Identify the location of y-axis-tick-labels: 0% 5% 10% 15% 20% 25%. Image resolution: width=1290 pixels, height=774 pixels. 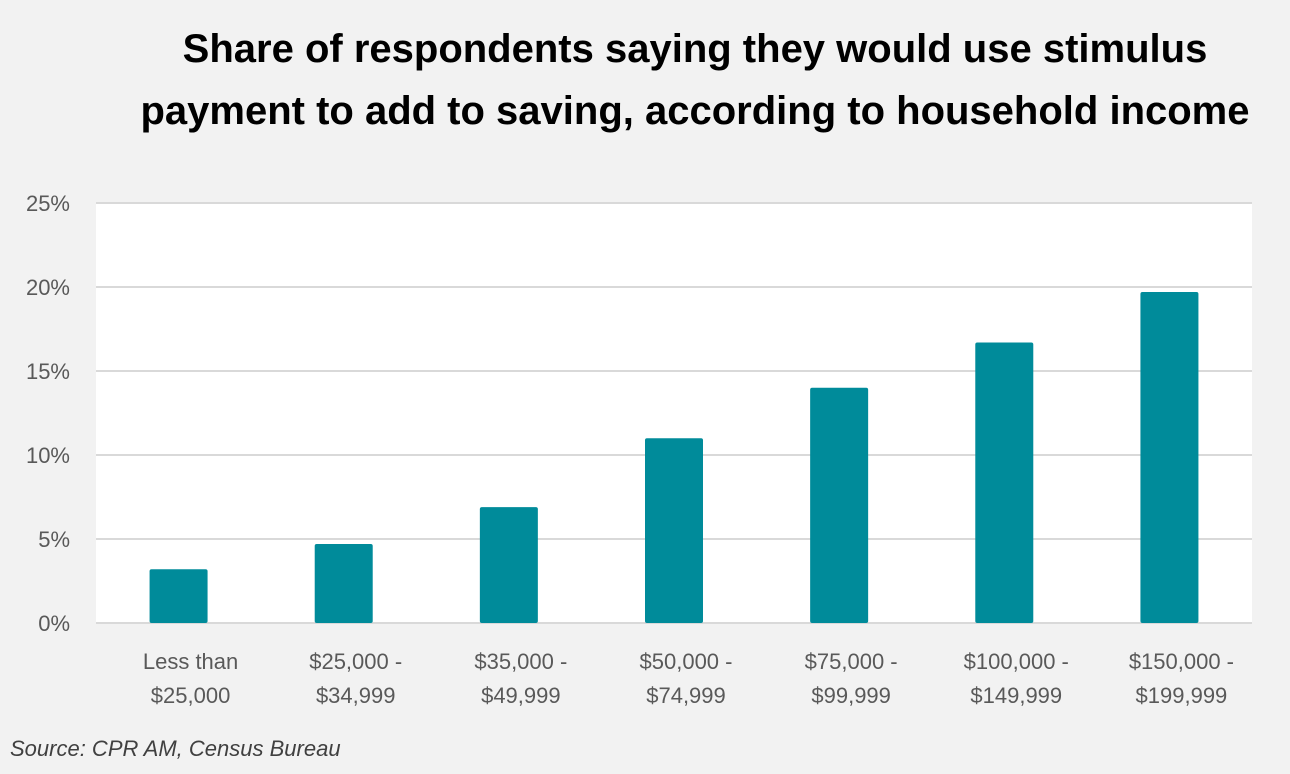
(48, 413).